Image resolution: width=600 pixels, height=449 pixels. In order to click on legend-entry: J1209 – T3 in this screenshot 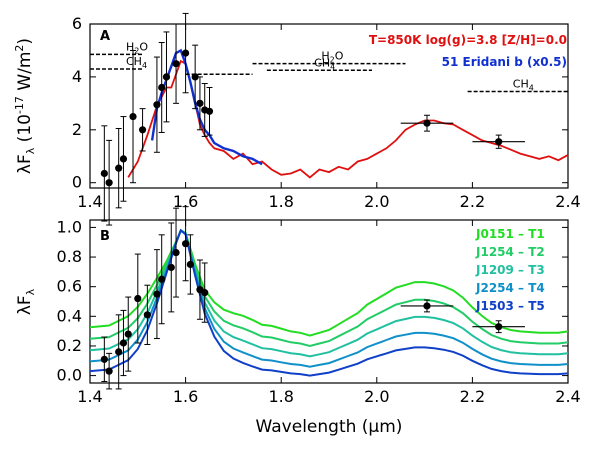, I will do `click(510, 270)`.